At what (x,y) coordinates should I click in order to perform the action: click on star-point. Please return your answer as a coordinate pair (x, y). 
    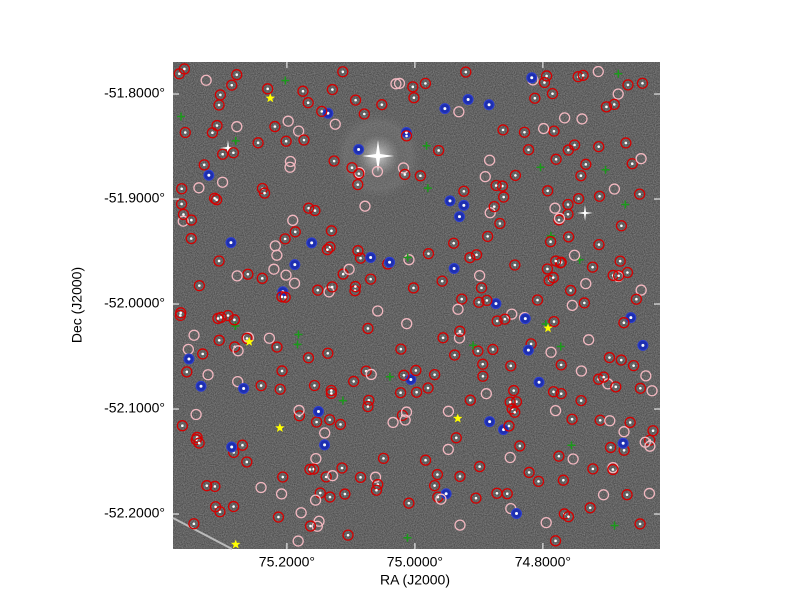
    Looking at the image, I should click on (236, 544).